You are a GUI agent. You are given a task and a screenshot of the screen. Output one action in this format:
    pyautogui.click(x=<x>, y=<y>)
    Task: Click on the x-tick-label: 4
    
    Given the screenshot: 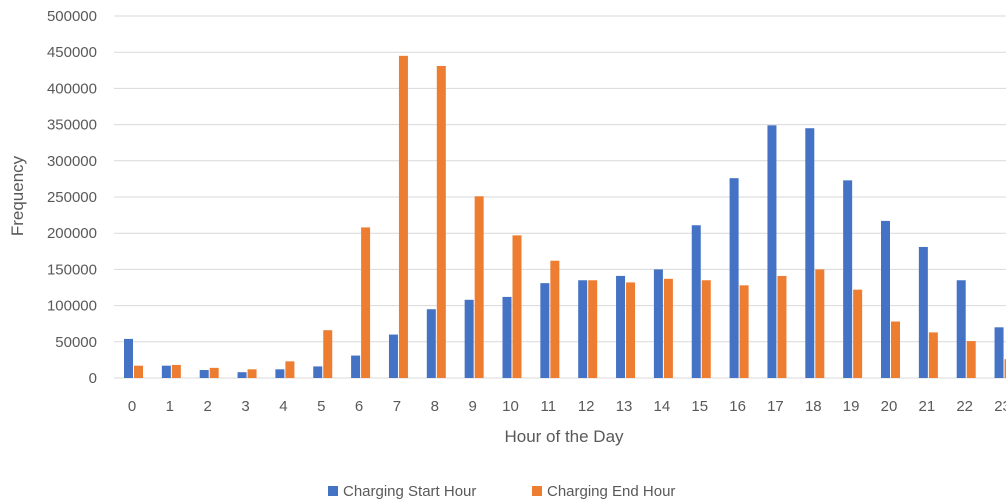 What is the action you would take?
    pyautogui.click(x=283, y=406)
    